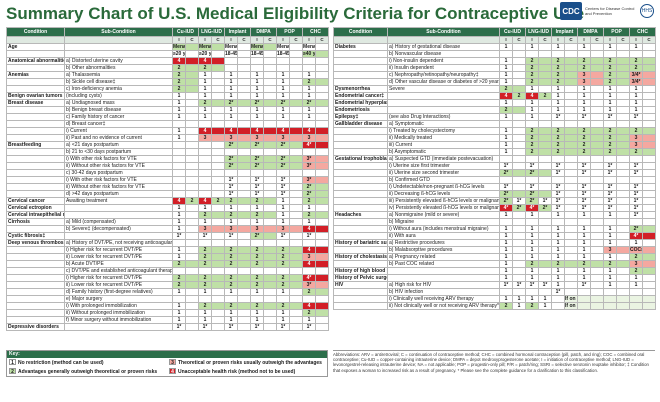 This screenshot has height=402, width=660. Describe the element at coordinates (257, 54) in the screenshot. I see `category-cell: 18-45 yrs:1` at that location.